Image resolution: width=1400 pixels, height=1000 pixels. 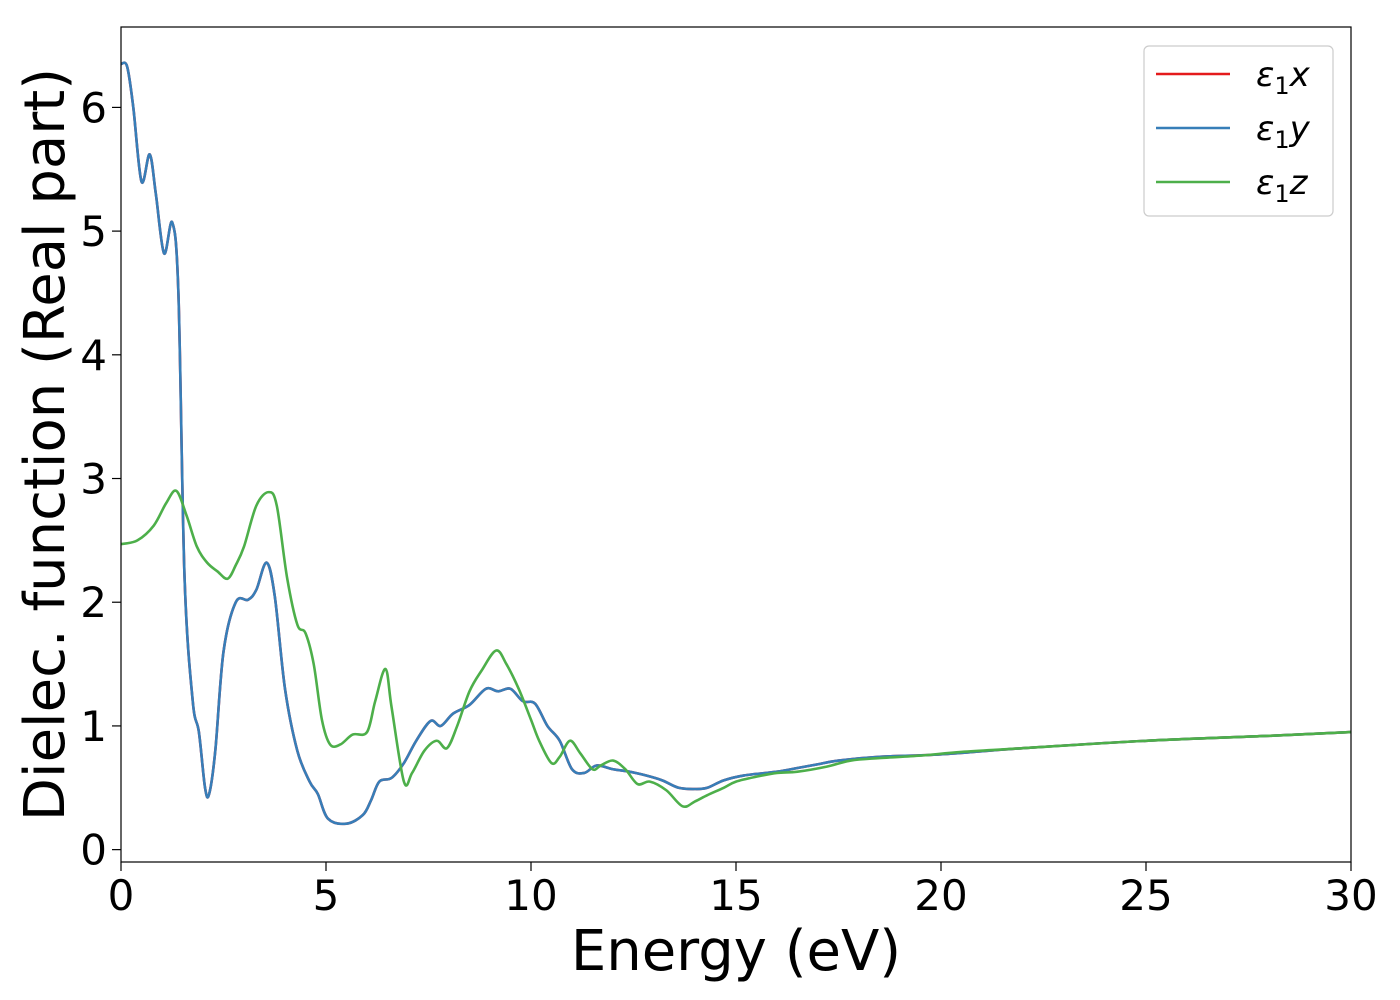 What do you see at coordinates (93, 479) in the screenshot?
I see `y-tick-label: 3` at bounding box center [93, 479].